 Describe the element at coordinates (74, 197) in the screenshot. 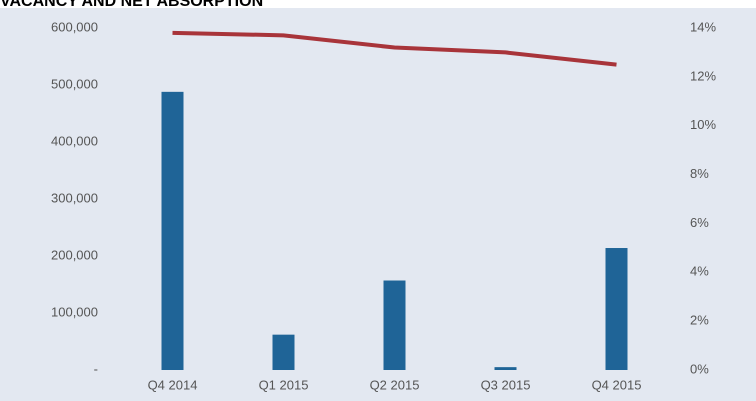

I see `y-tick-label: 300,000` at that location.